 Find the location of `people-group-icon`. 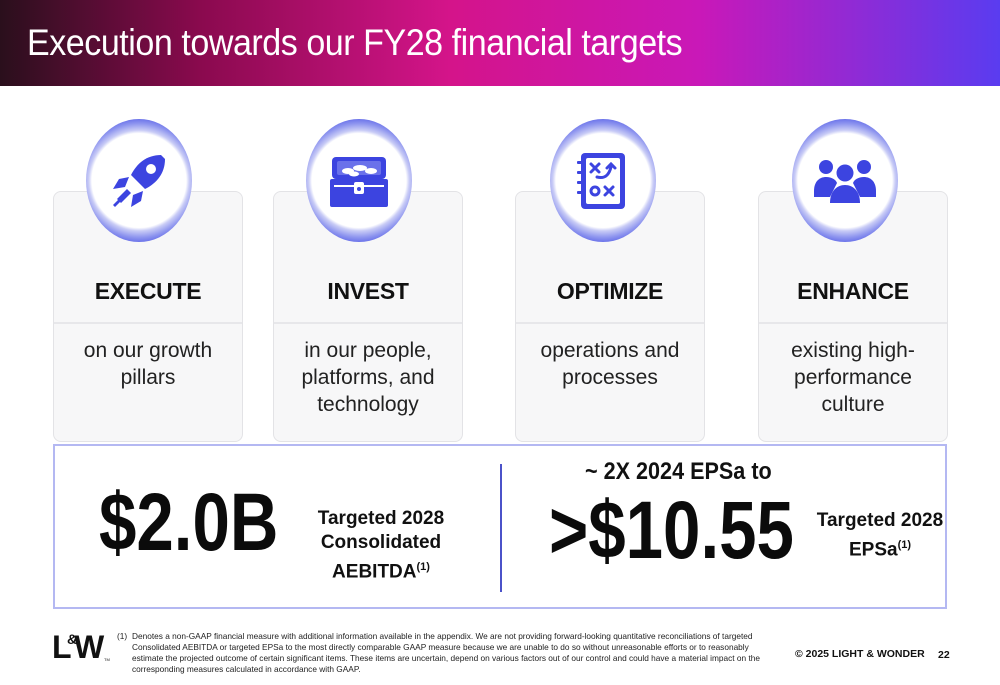

people-group-icon is located at coordinates (845, 181).